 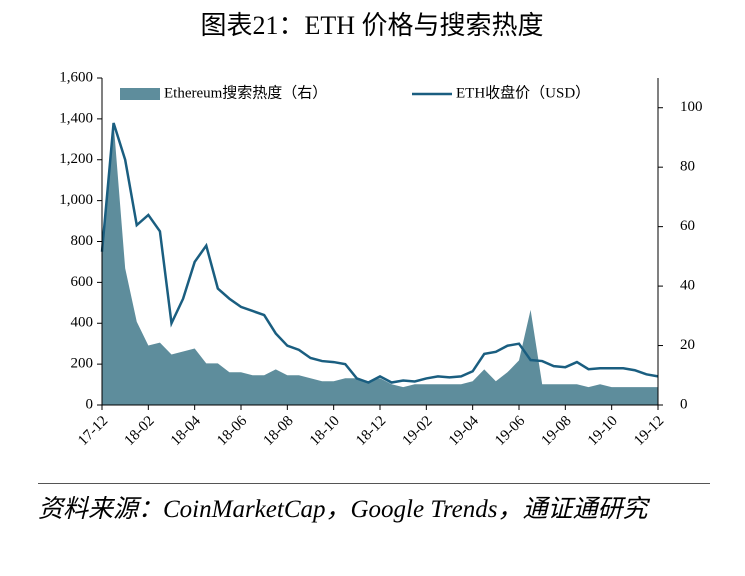 What do you see at coordinates (325, 431) in the screenshot?
I see `x-tick-label: 18-10` at bounding box center [325, 431].